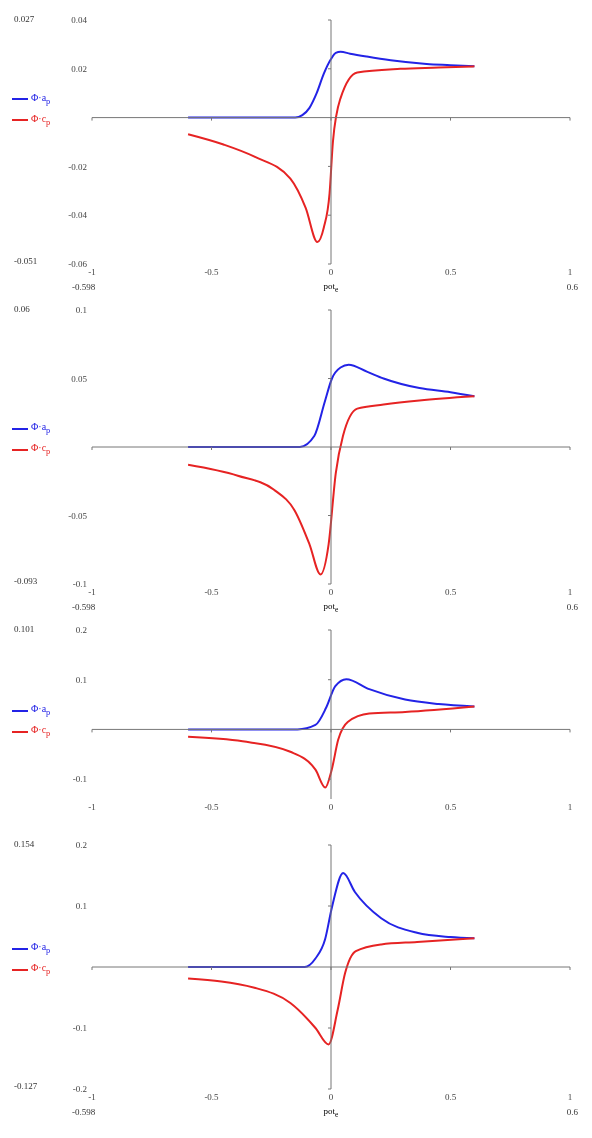 This screenshot has height=1138, width=592. Describe the element at coordinates (26, 261) in the screenshot. I see `text: -0.051` at that location.